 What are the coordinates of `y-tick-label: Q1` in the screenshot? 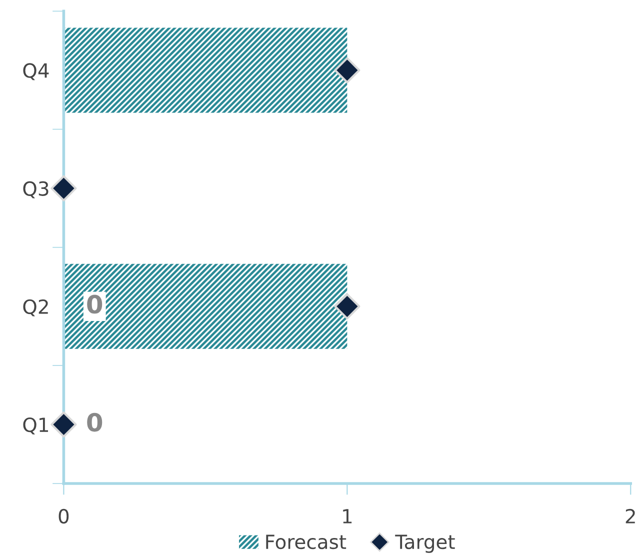 It's located at (35, 425).